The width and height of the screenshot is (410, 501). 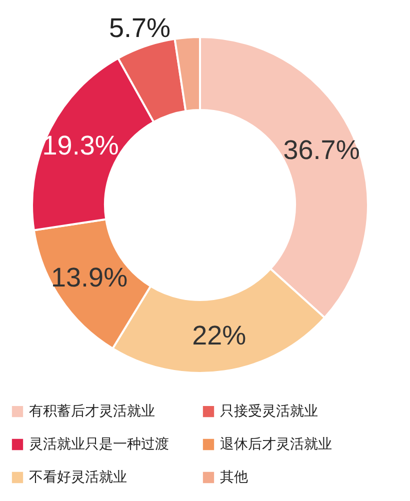 What do you see at coordinates (219, 335) in the screenshot?
I see `data-label: 22%` at bounding box center [219, 335].